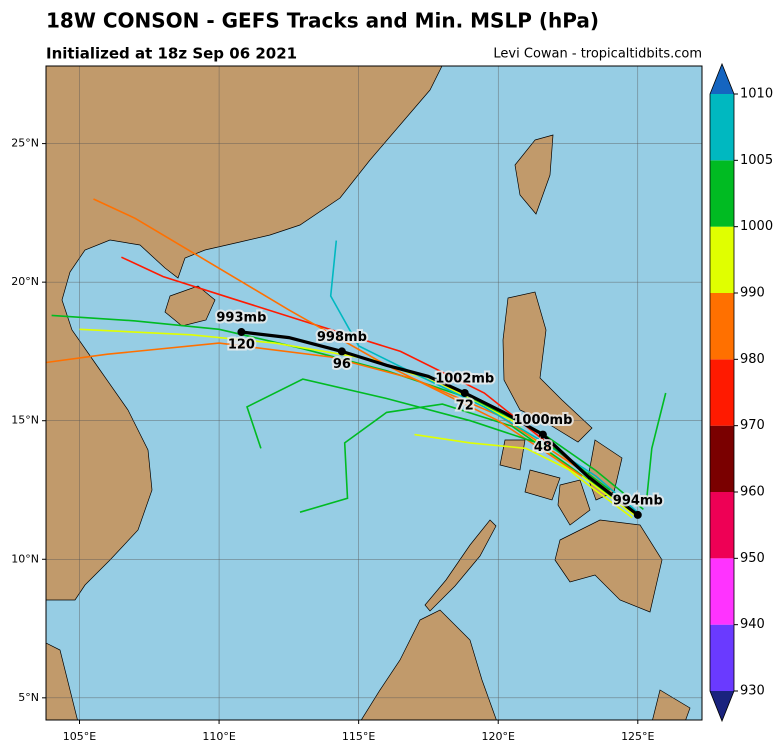  Describe the element at coordinates (756, 160) in the screenshot. I see `colorbar-label: 1005` at that location.